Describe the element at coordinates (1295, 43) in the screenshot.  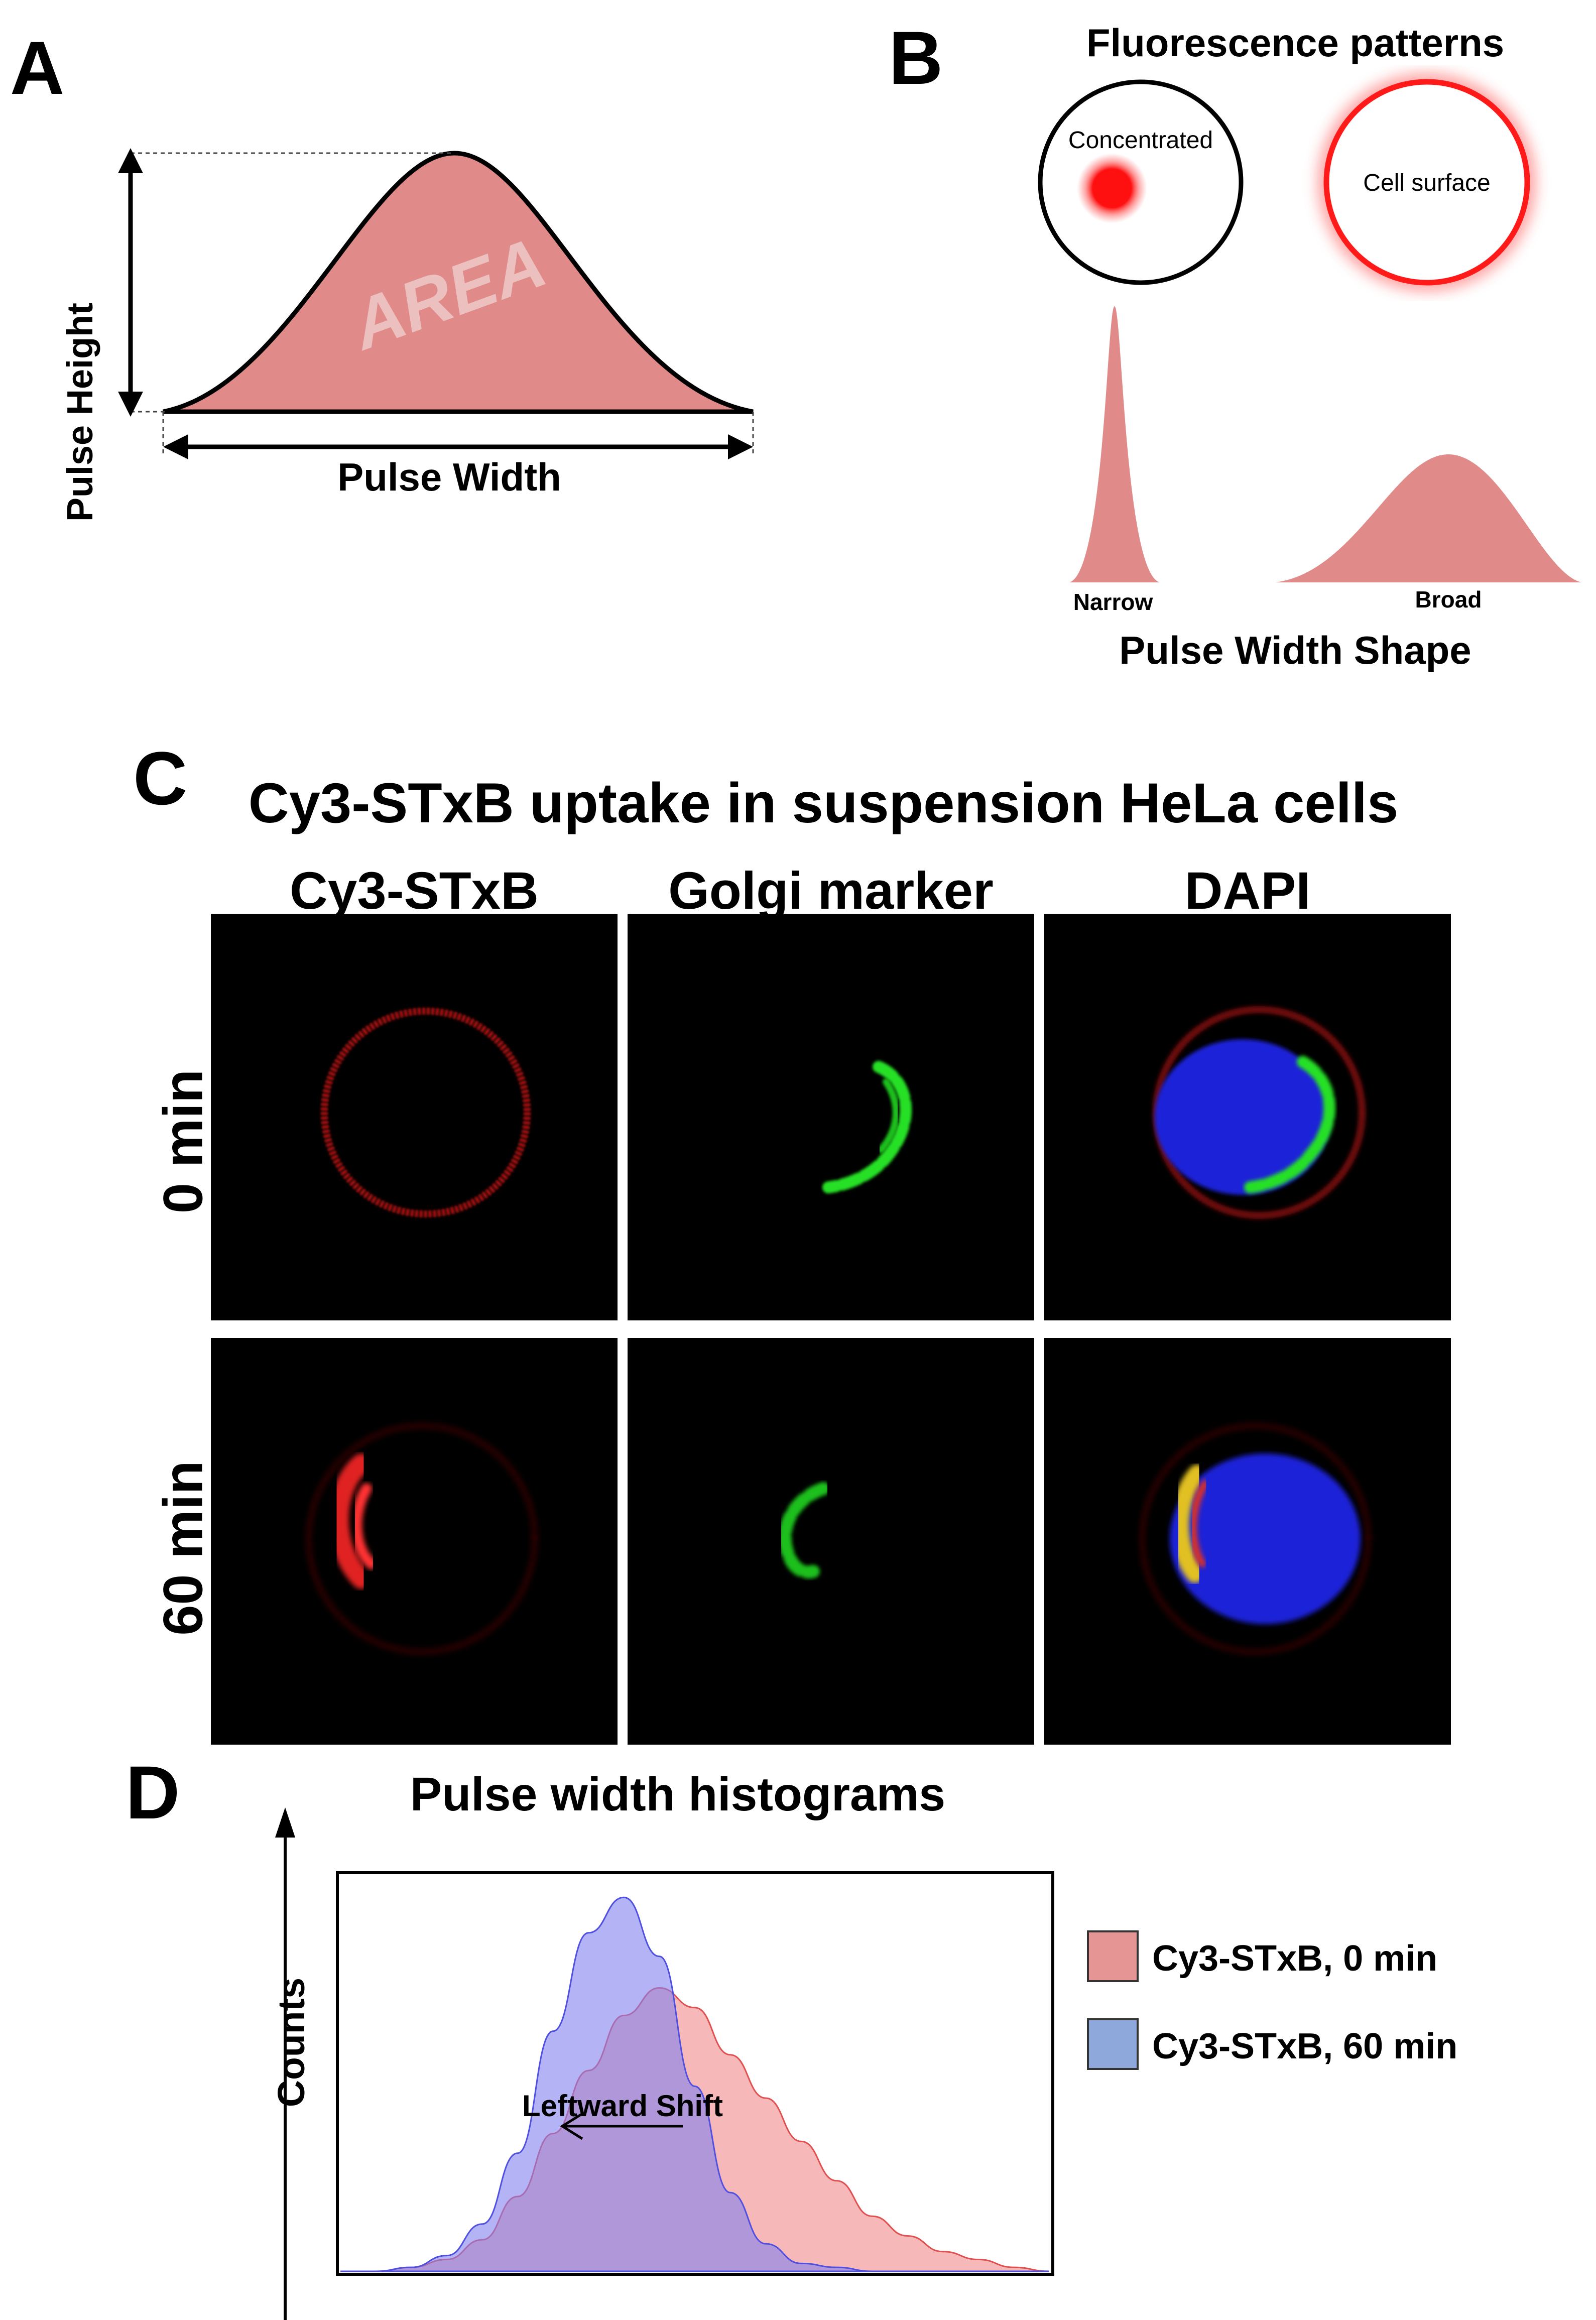
I see `panel-b-title: Fluorescence patterns` at that location.